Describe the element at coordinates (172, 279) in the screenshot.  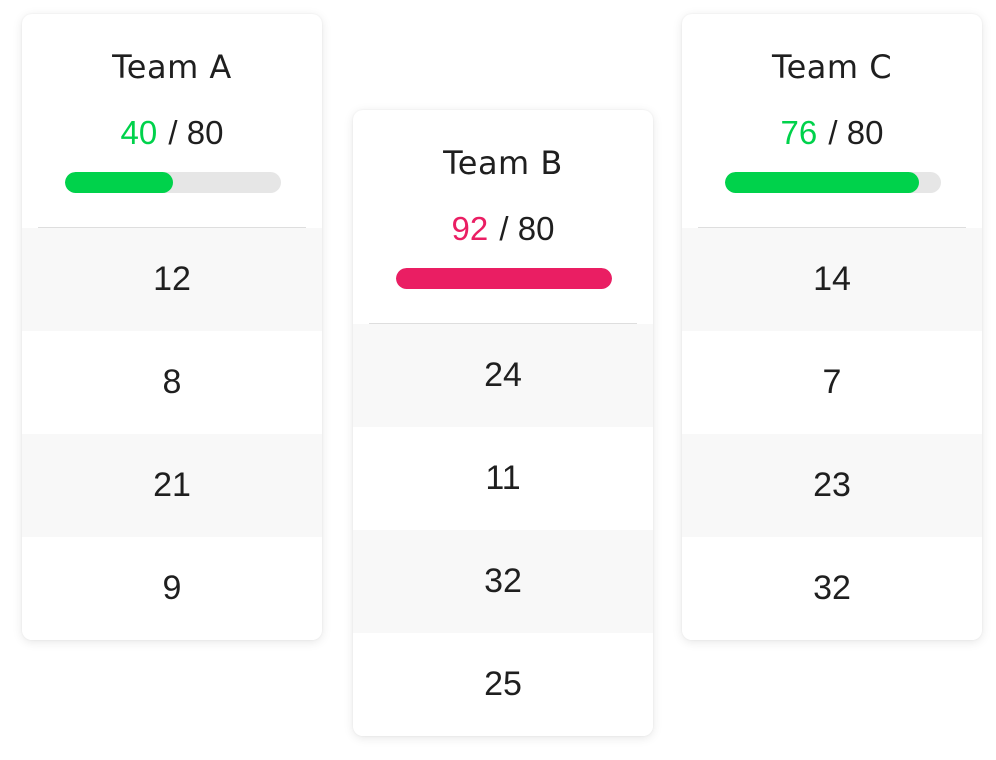
I see `score-row: 12` at that location.